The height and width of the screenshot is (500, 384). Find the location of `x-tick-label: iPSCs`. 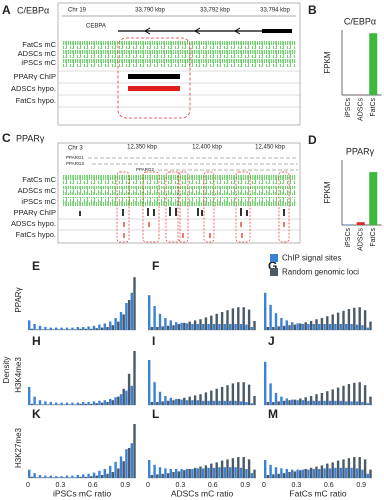

x-tick-label: iPSCs is located at coordinates (348, 108).